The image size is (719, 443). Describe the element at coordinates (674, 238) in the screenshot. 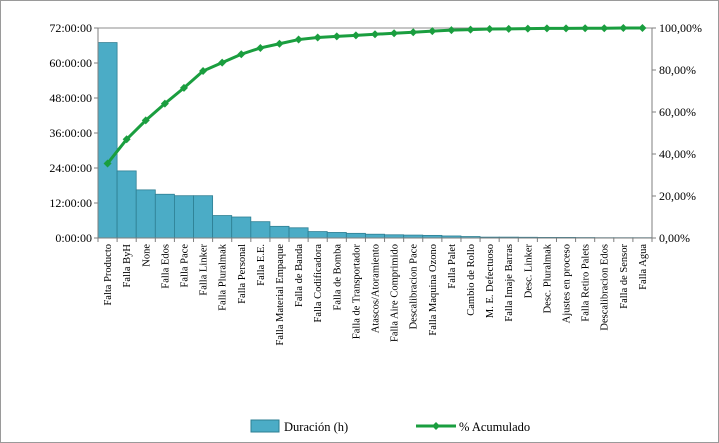

I see `right-tick-label: 0,00%` at that location.